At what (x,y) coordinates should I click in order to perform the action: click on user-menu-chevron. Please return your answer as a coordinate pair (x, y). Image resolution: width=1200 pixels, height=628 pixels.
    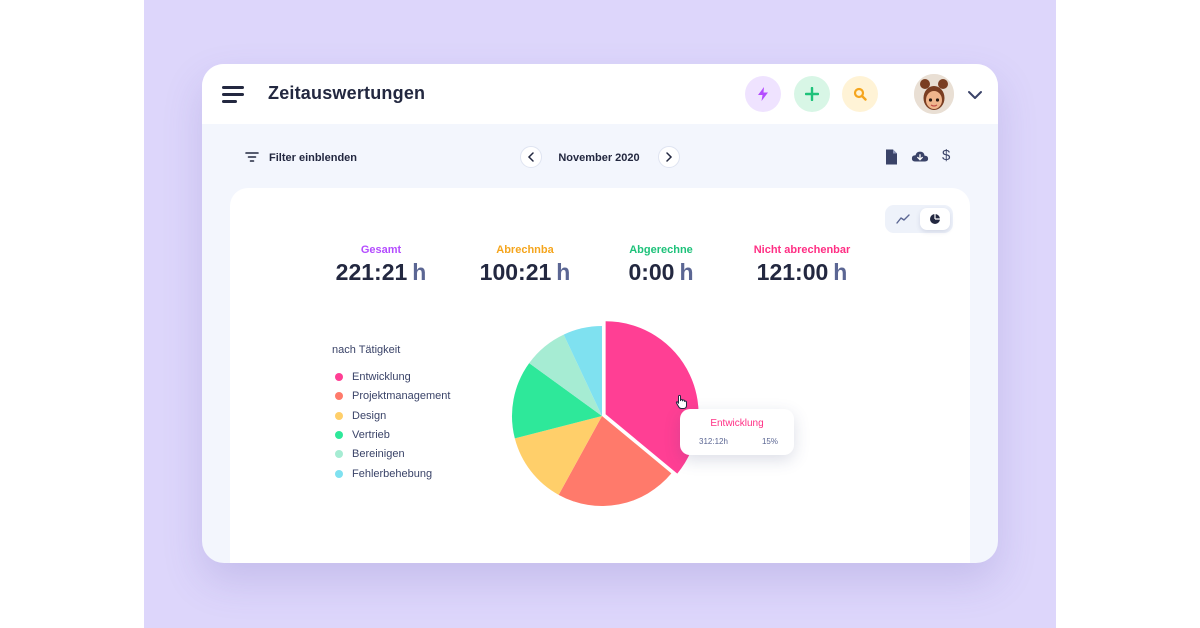
    Looking at the image, I should click on (975, 94).